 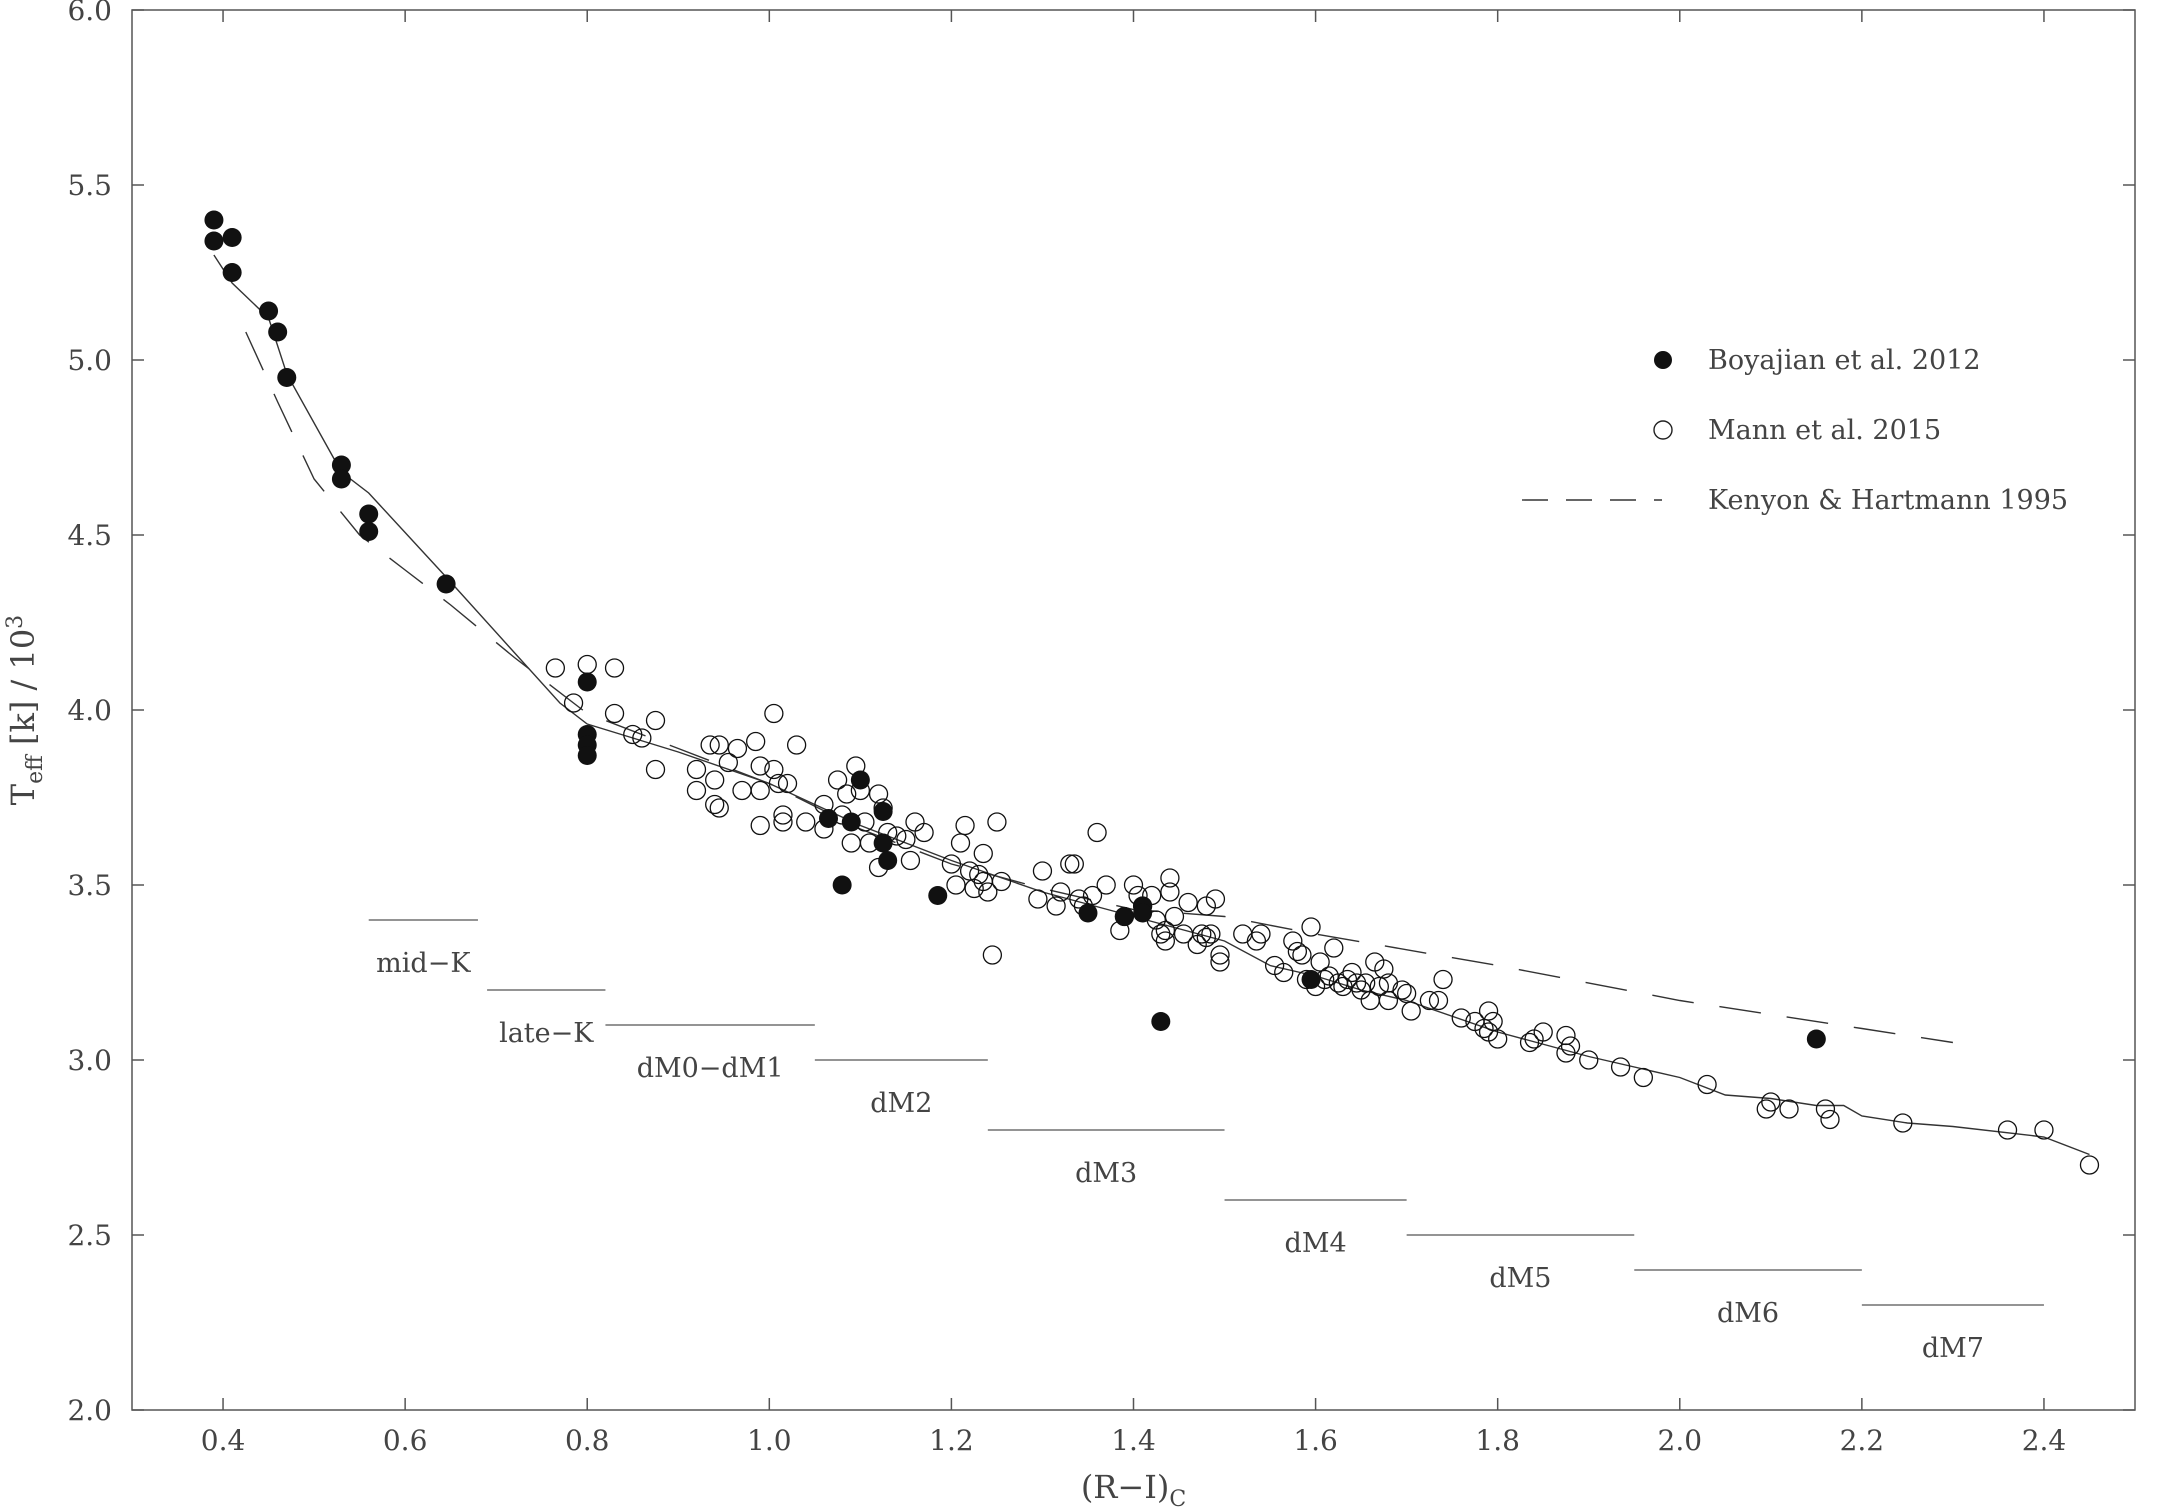 I want to click on y-axis-title-sub: eff, so click(x=35, y=769).